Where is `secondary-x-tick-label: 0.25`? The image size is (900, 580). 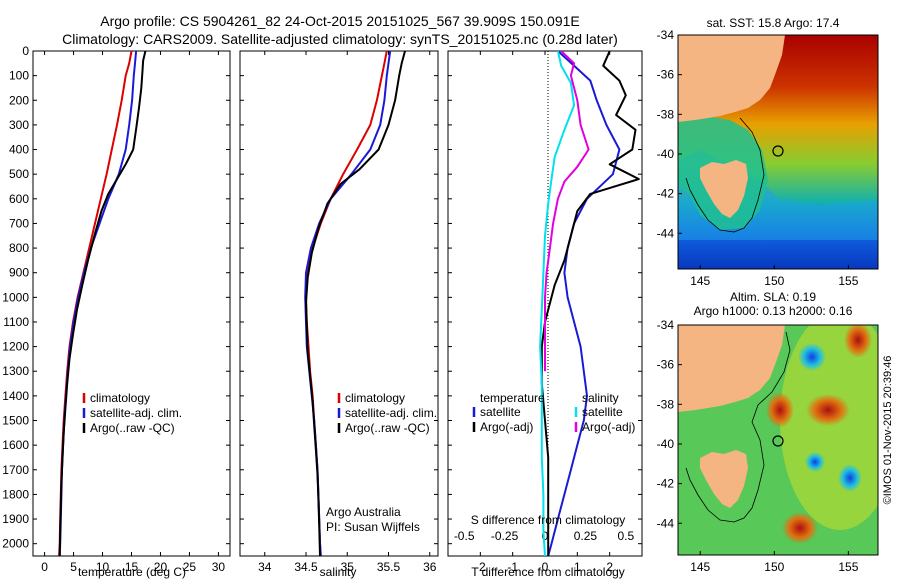 secondary-x-tick-label: 0.25 is located at coordinates (586, 536).